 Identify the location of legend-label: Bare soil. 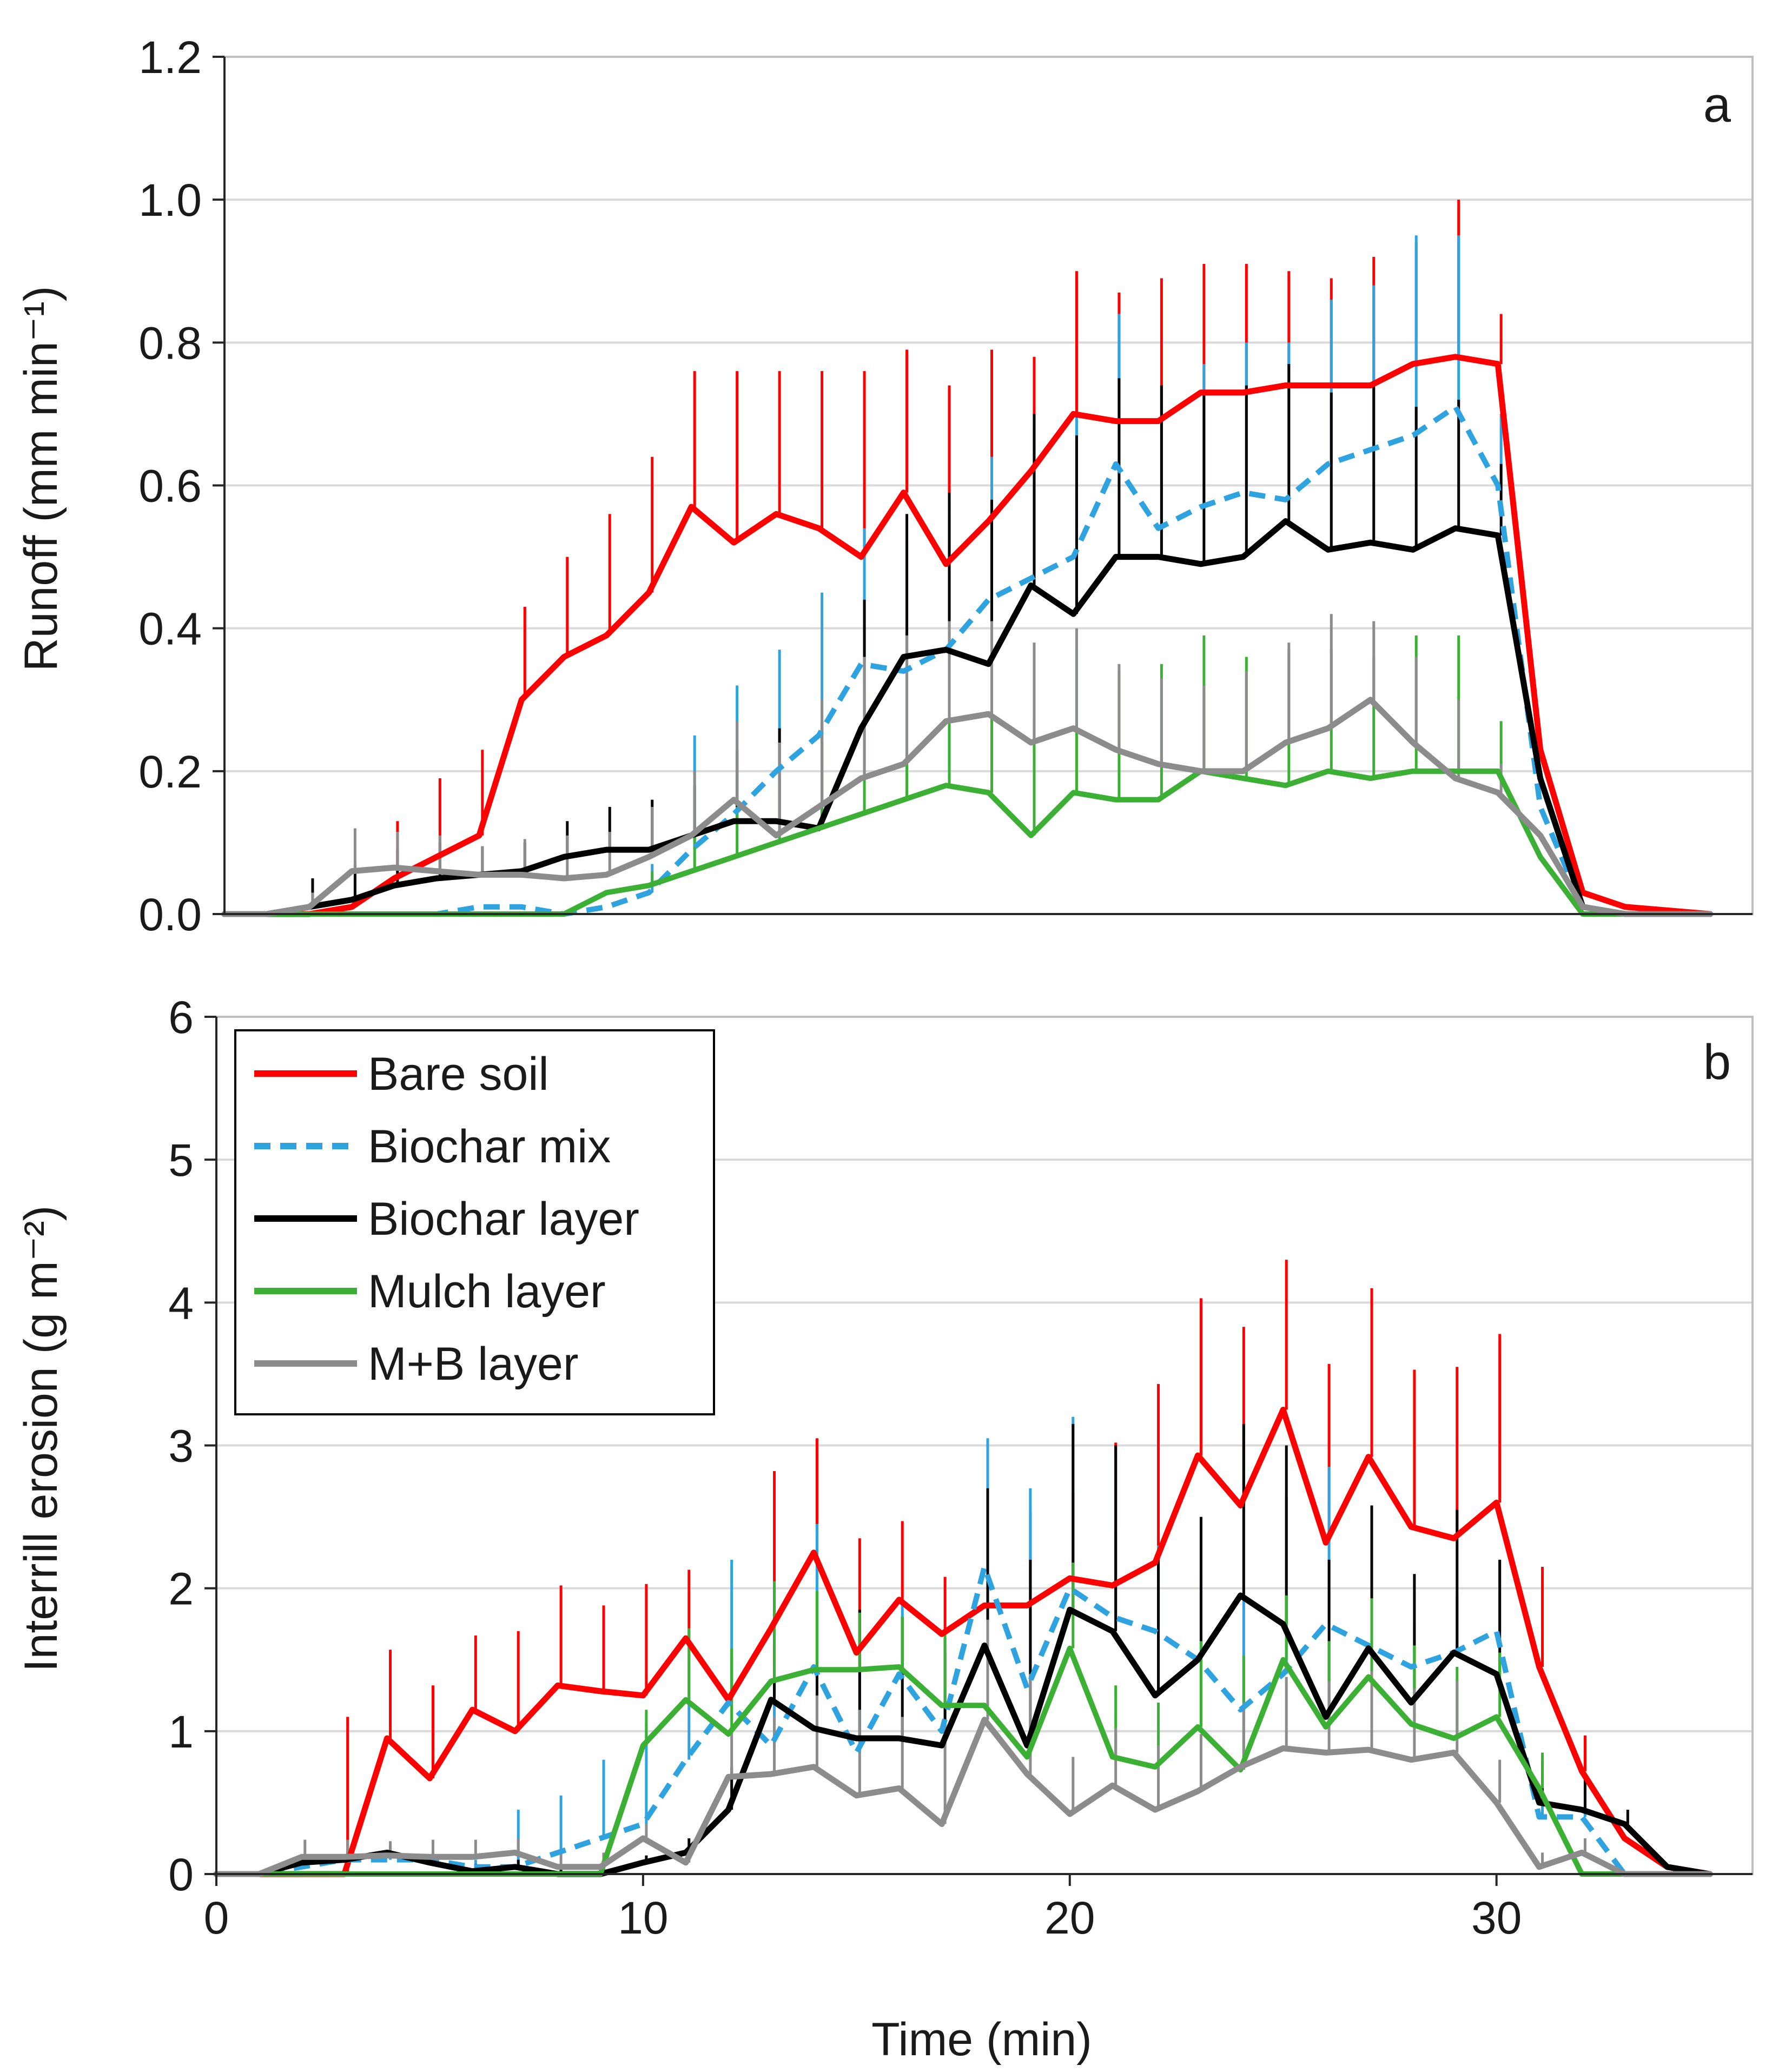
(458, 1074).